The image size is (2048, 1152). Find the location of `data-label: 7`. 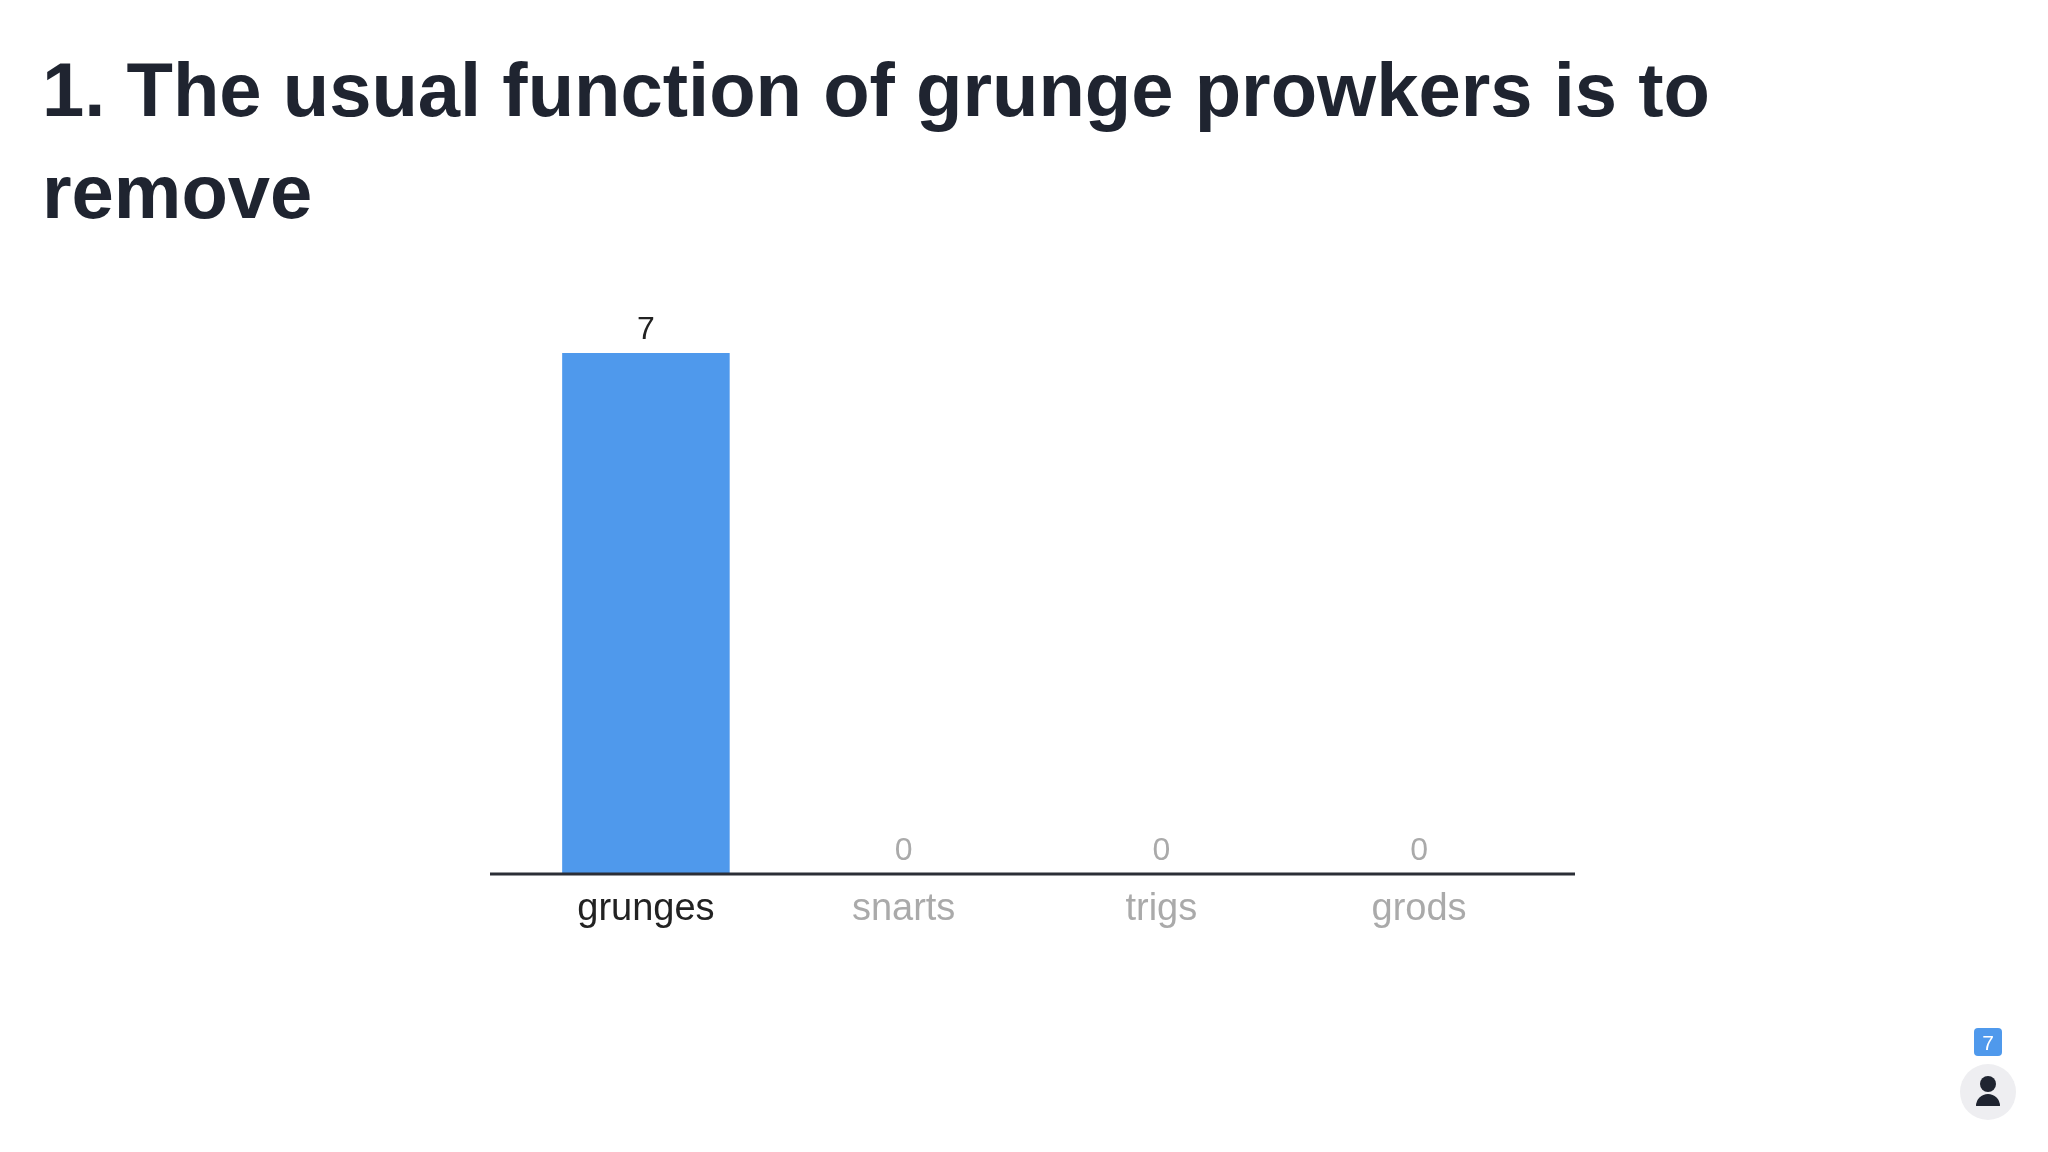

data-label: 7 is located at coordinates (646, 328).